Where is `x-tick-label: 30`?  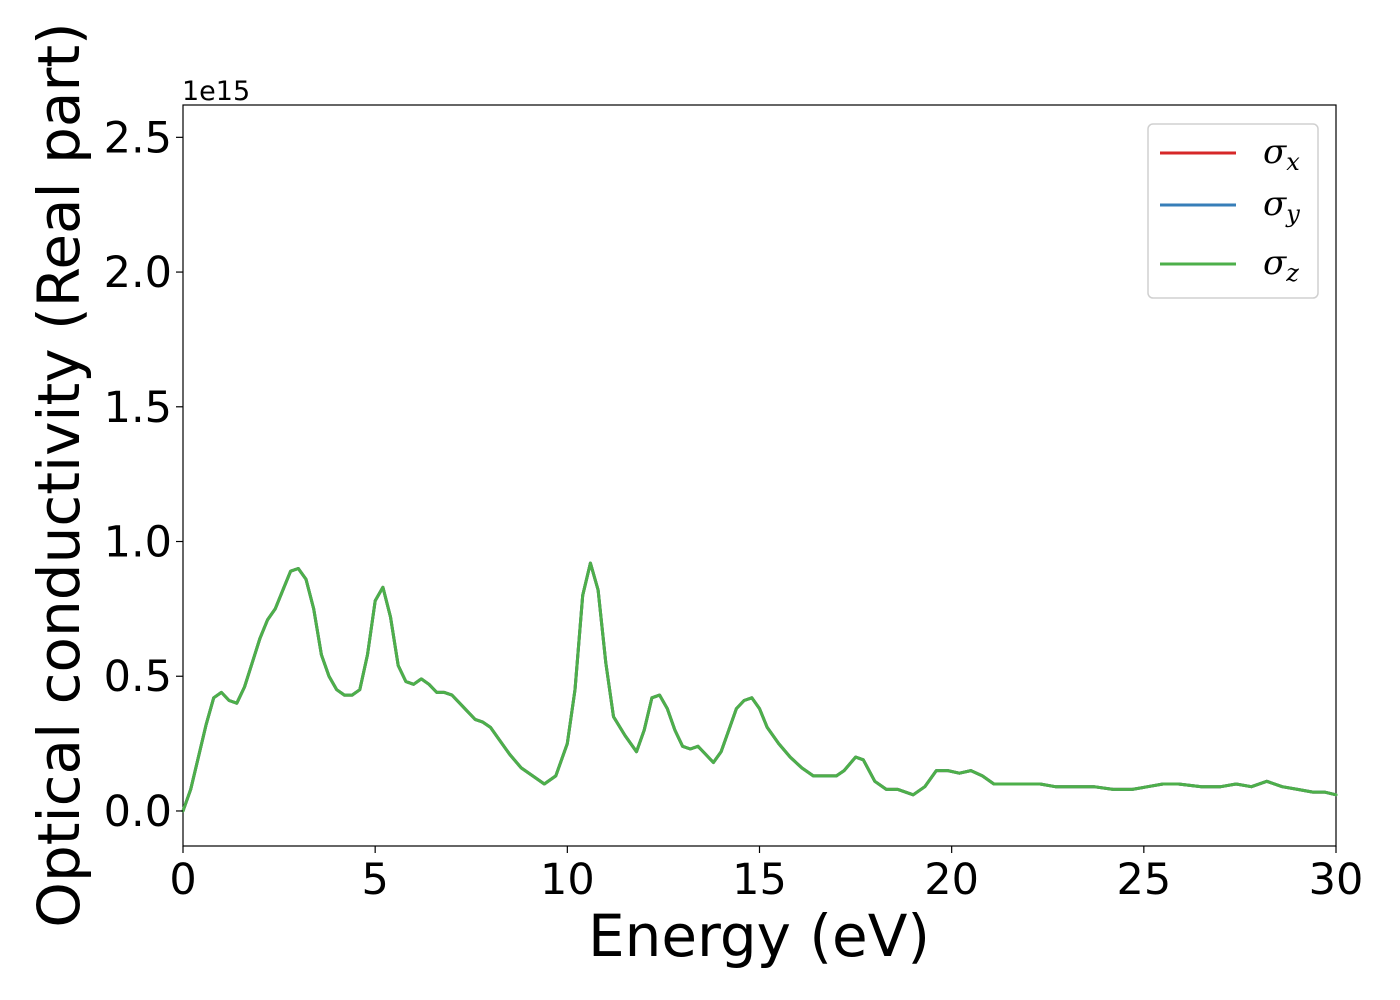 x-tick-label: 30 is located at coordinates (1336, 880).